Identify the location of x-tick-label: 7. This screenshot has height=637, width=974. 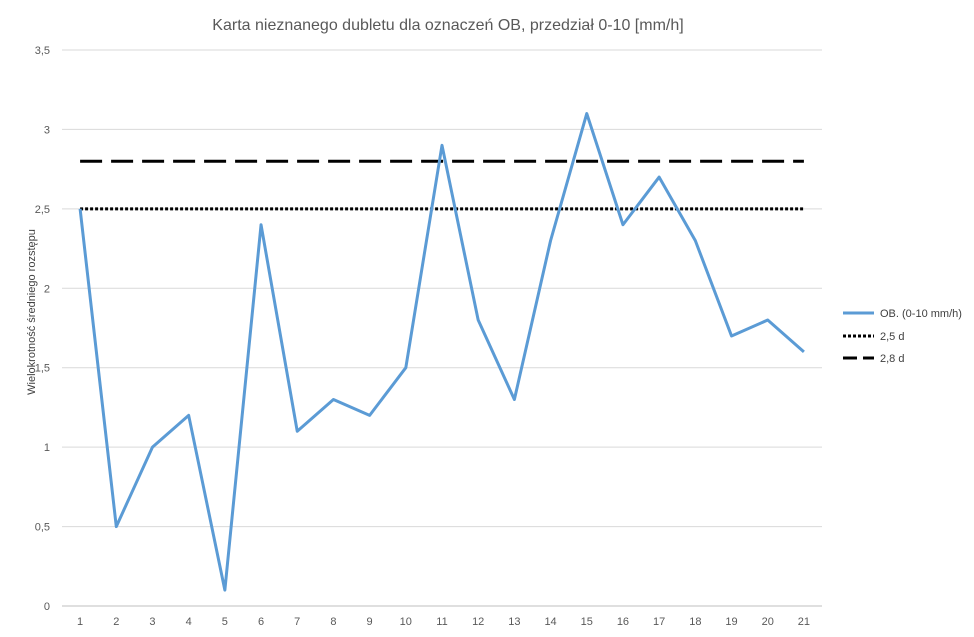
(297, 622).